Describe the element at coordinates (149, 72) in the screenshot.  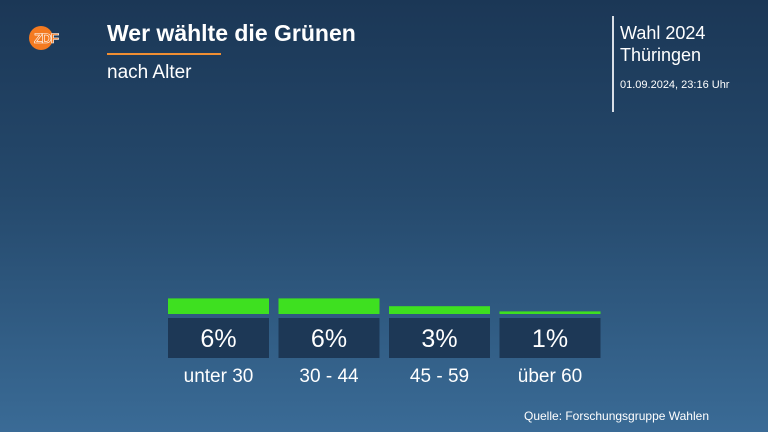
I see `chart-subtitle: nach Alter` at that location.